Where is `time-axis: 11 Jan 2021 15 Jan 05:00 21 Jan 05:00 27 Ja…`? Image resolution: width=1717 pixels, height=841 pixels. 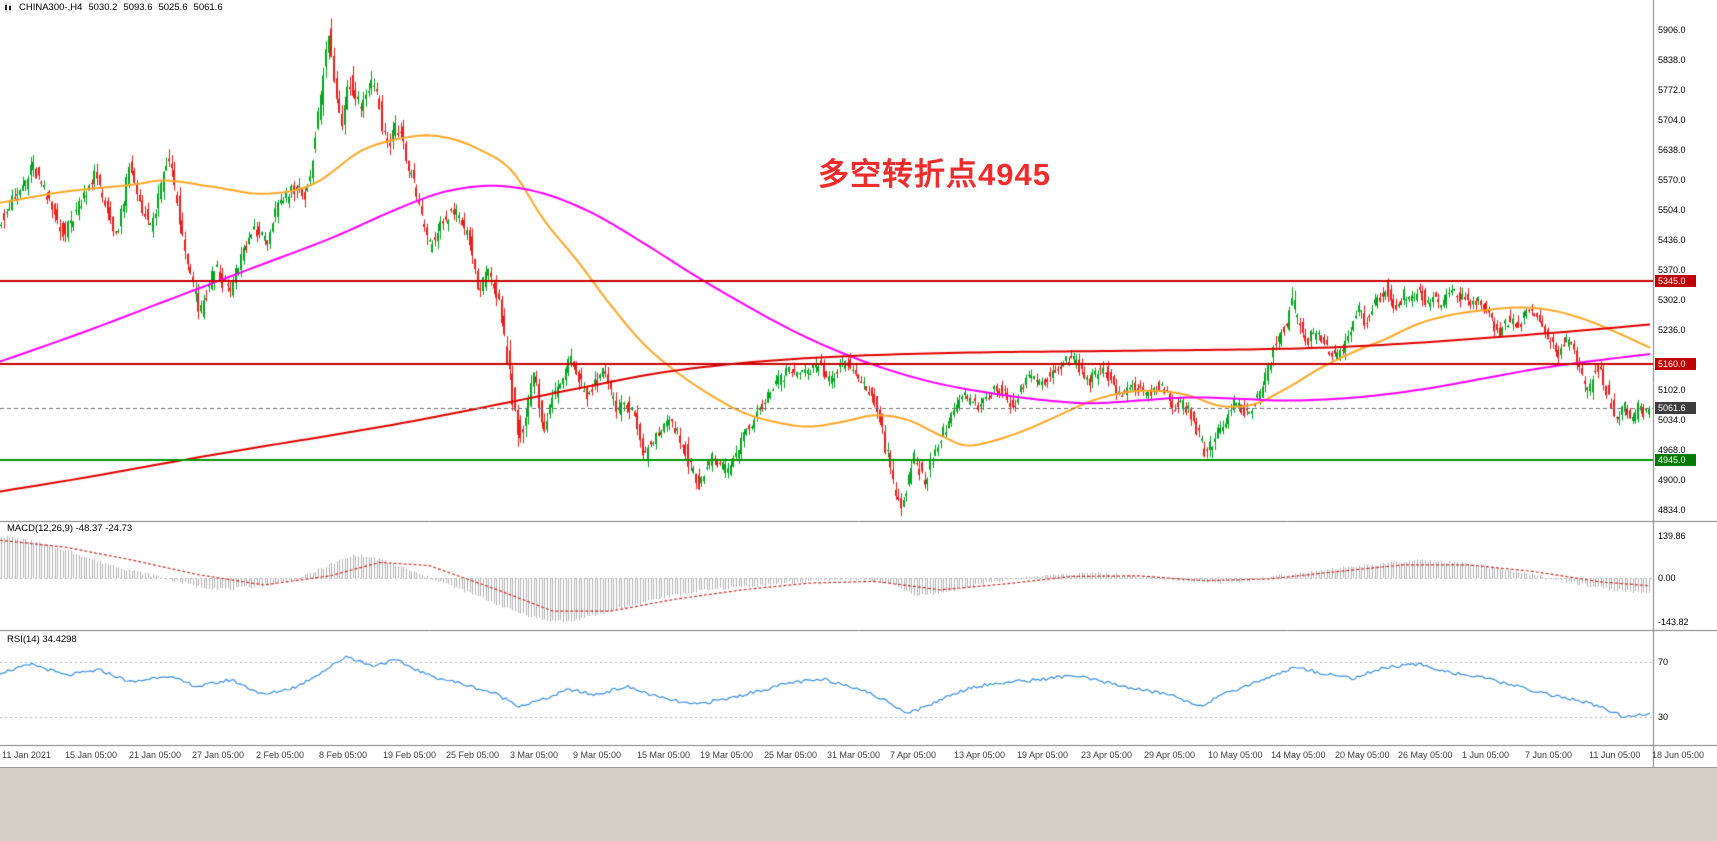
time-axis: 11 Jan 2021 15 Jan 05:00 21 Jan 05:00 27 Ja… is located at coordinates (858, 756).